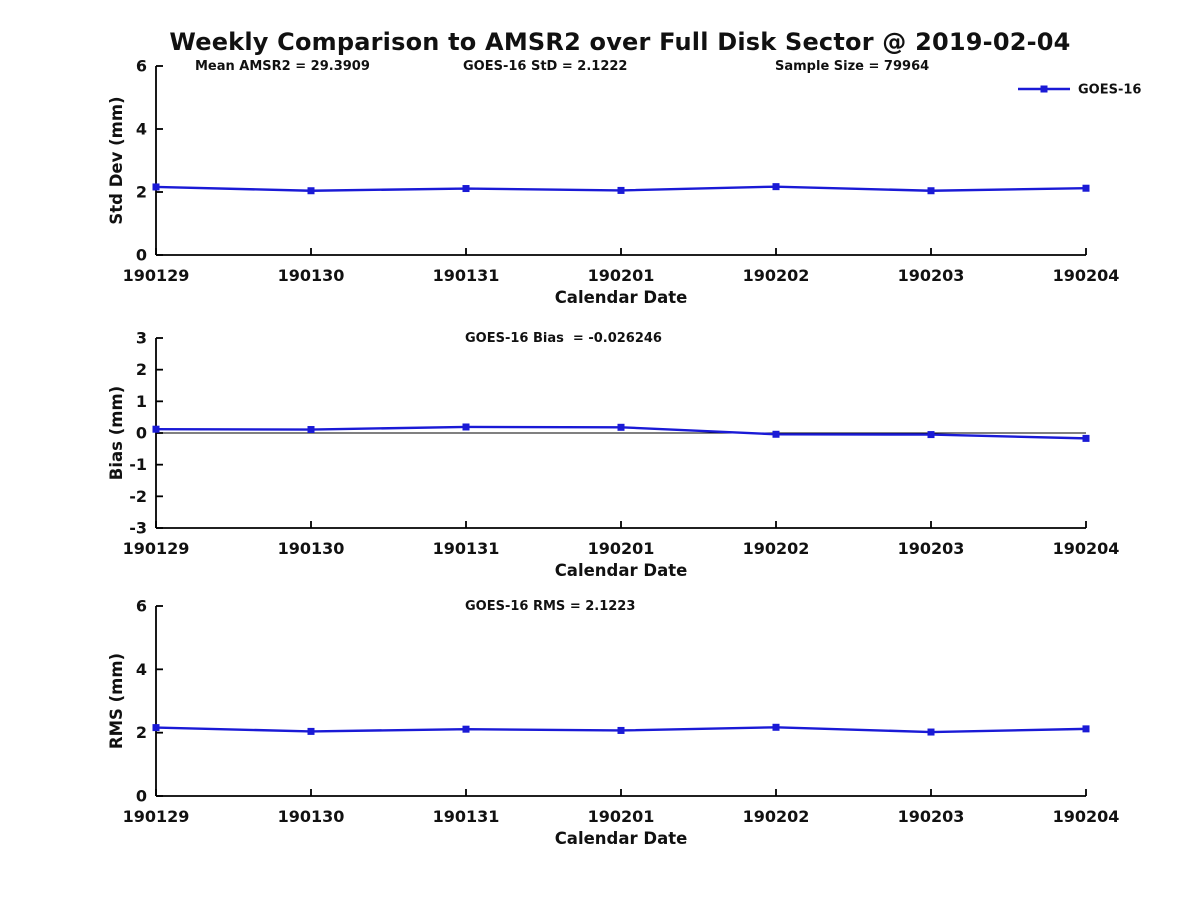 This screenshot has width=1200, height=900. Describe the element at coordinates (138, 528) in the screenshot. I see `y-tick-label: -3` at that location.